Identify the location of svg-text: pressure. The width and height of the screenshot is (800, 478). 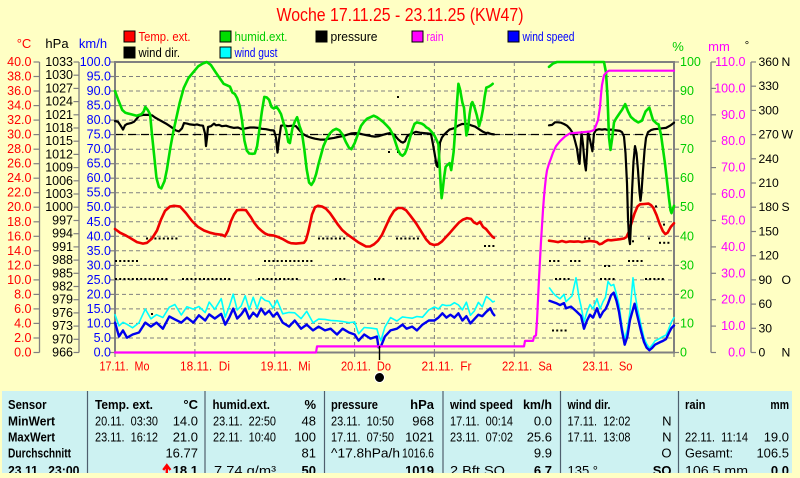
(354, 404).